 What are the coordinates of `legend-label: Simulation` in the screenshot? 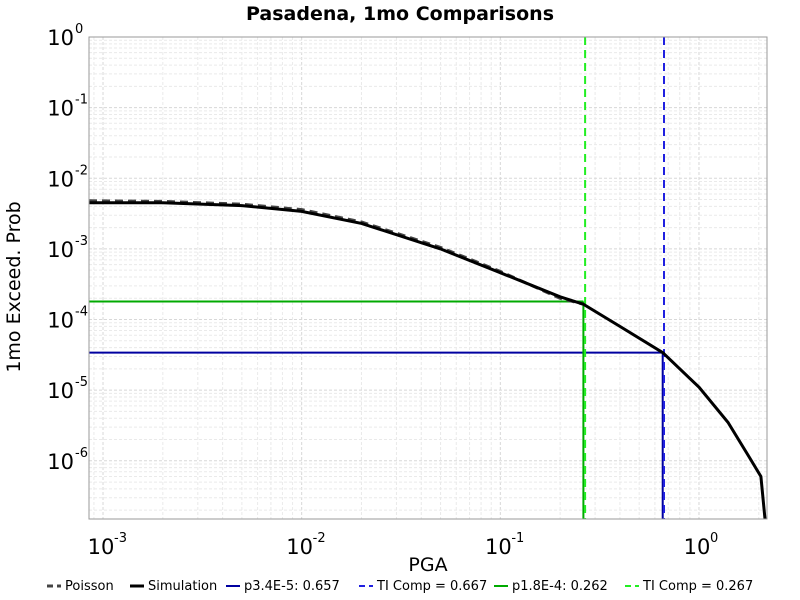 It's located at (182, 586).